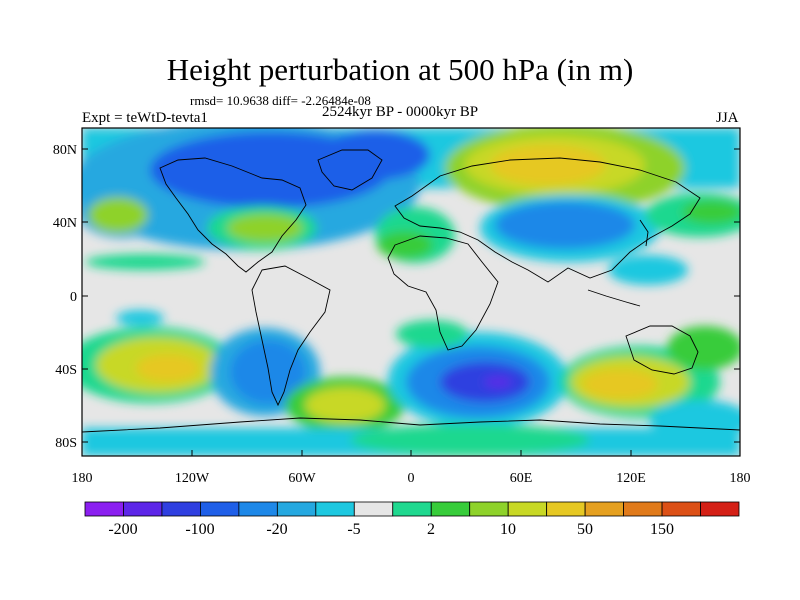  Describe the element at coordinates (192, 478) in the screenshot. I see `lon-label-120w: 120W` at that location.